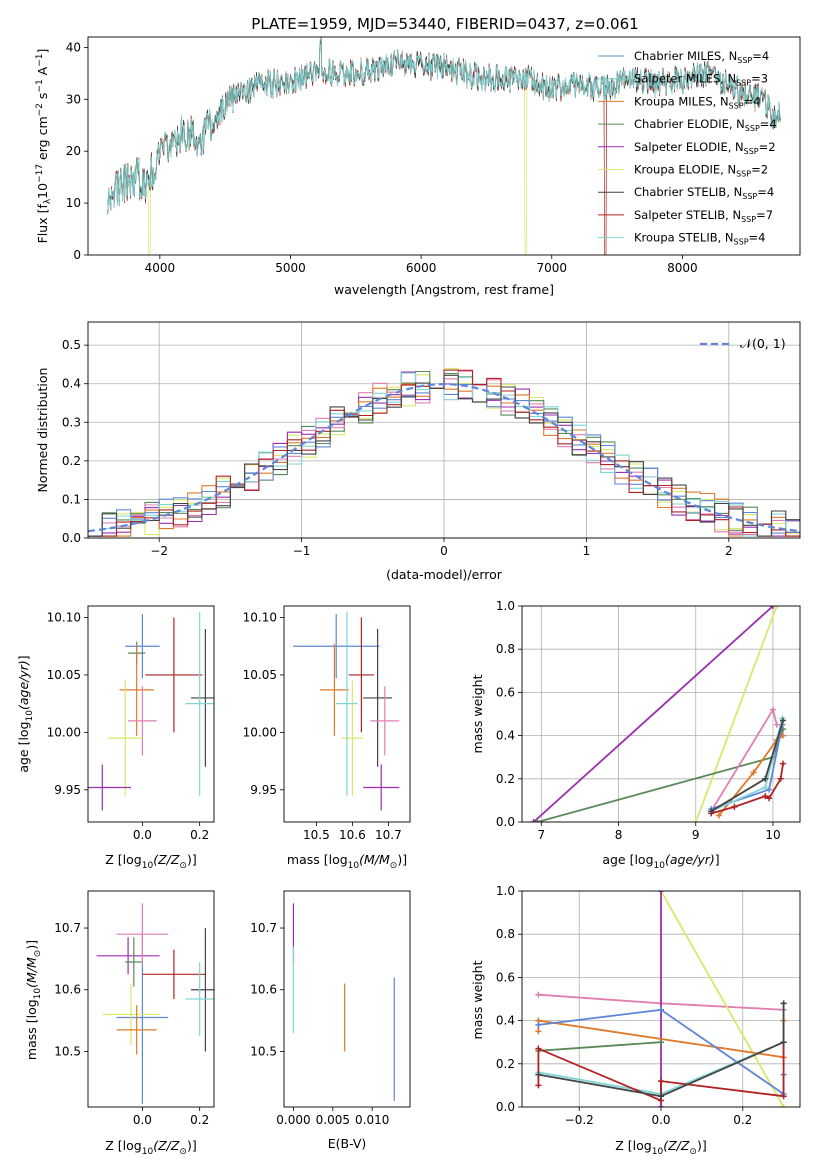 This screenshot has height=1170, width=819. What do you see at coordinates (444, 574) in the screenshot?
I see `x-axis-label: (data-model)/error` at bounding box center [444, 574].